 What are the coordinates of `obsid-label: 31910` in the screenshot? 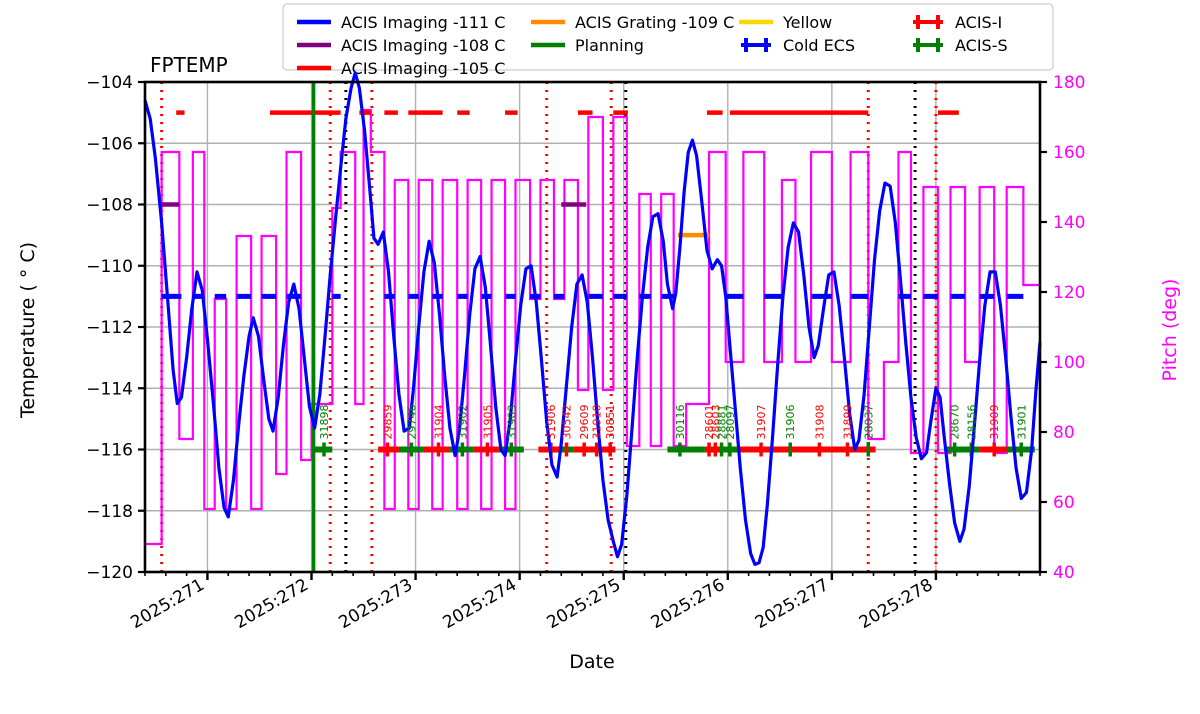 It's located at (597, 422).